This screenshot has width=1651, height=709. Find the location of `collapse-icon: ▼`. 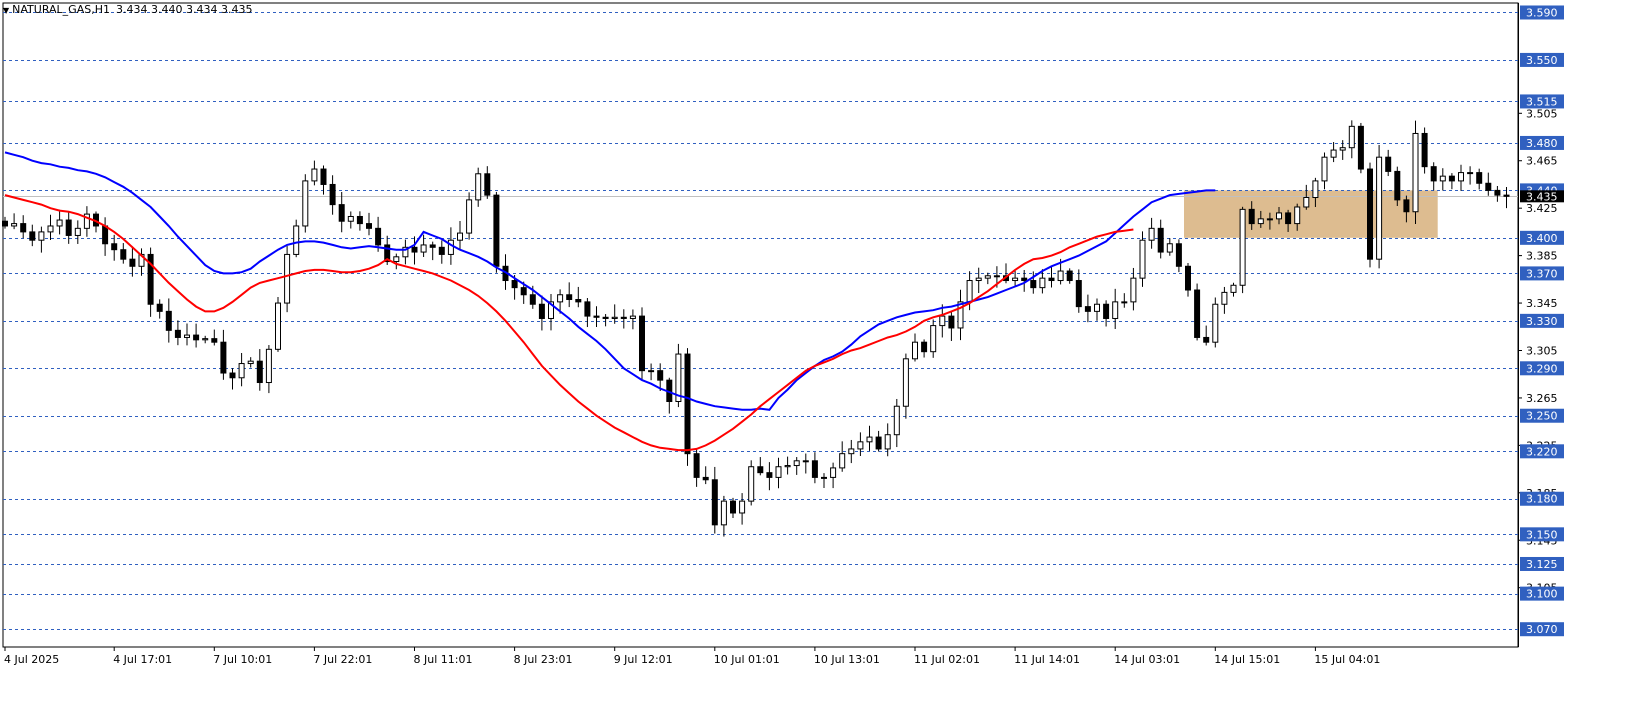

collapse-icon: ▼ is located at coordinates (6, 10).